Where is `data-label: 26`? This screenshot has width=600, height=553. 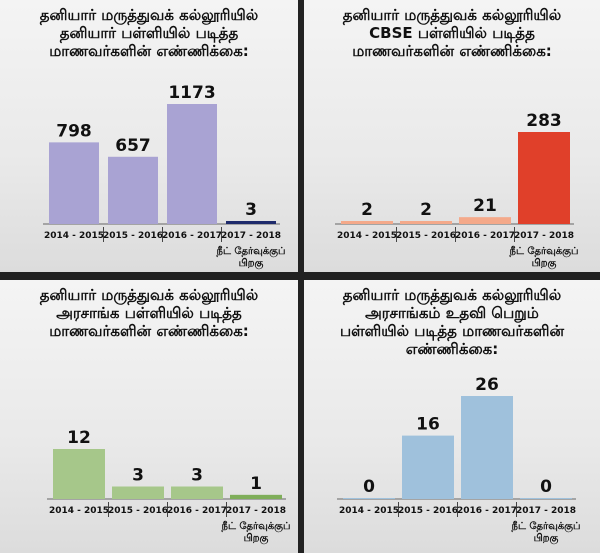 data-label: 26 is located at coordinates (487, 385).